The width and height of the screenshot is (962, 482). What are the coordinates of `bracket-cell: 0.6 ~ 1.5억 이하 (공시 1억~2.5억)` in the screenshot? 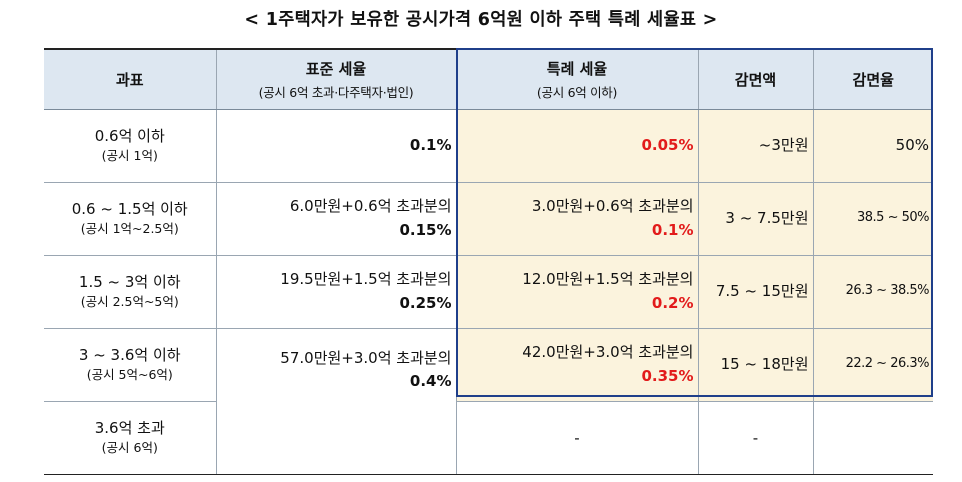 It's located at (130, 219).